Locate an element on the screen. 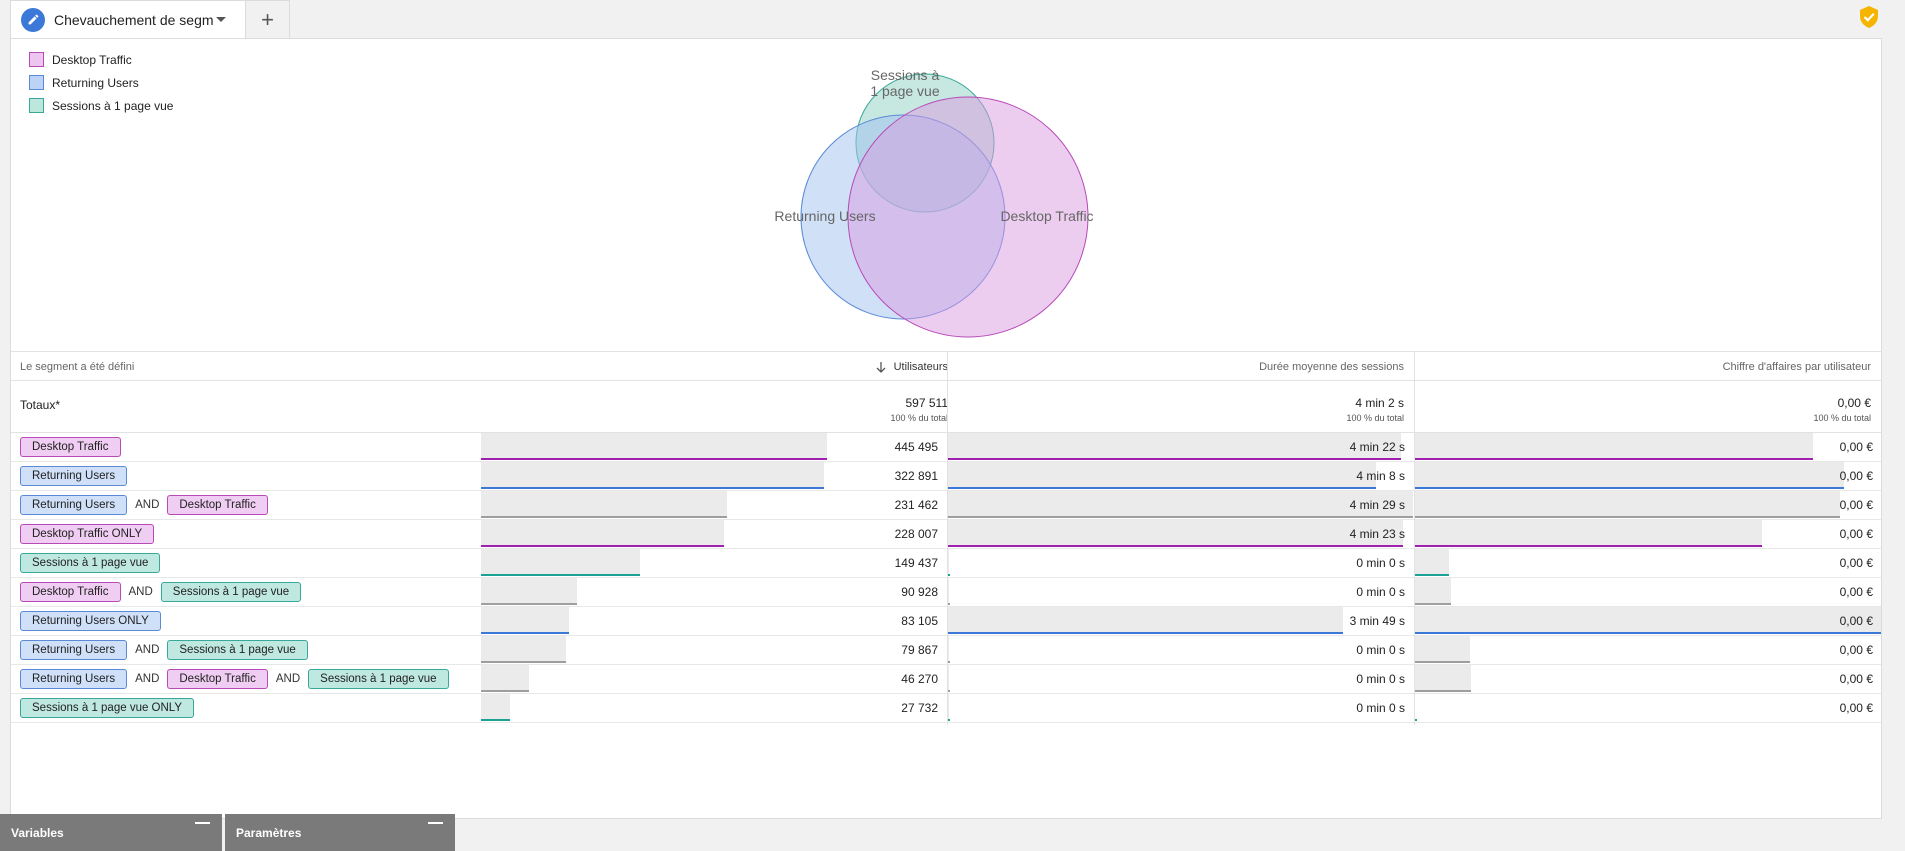  users-cell: 445 495 is located at coordinates (713, 447).